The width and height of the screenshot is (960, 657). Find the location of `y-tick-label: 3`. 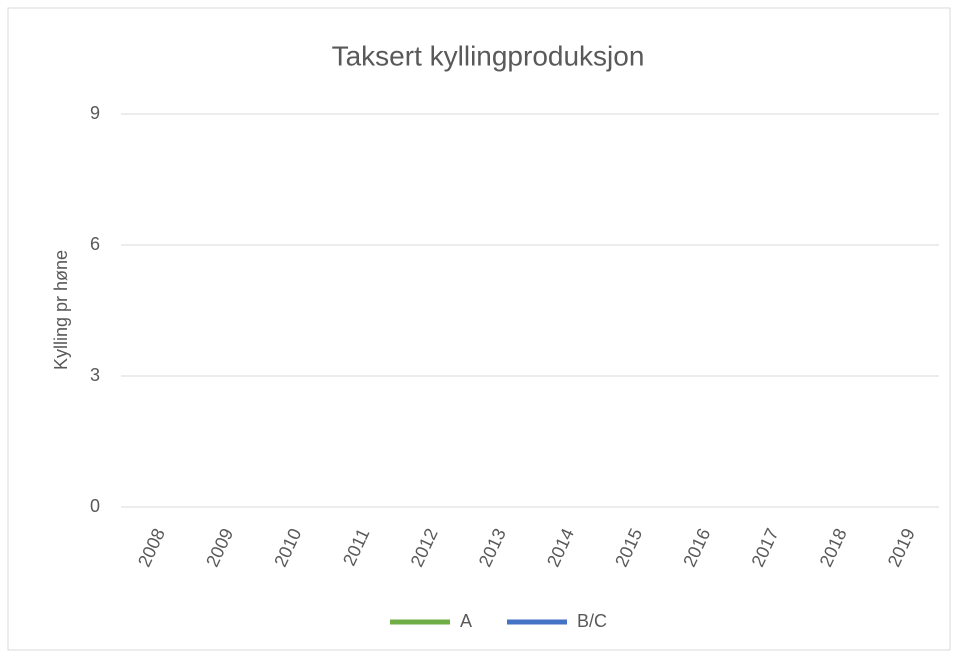

y-tick-label: 3 is located at coordinates (95, 375).